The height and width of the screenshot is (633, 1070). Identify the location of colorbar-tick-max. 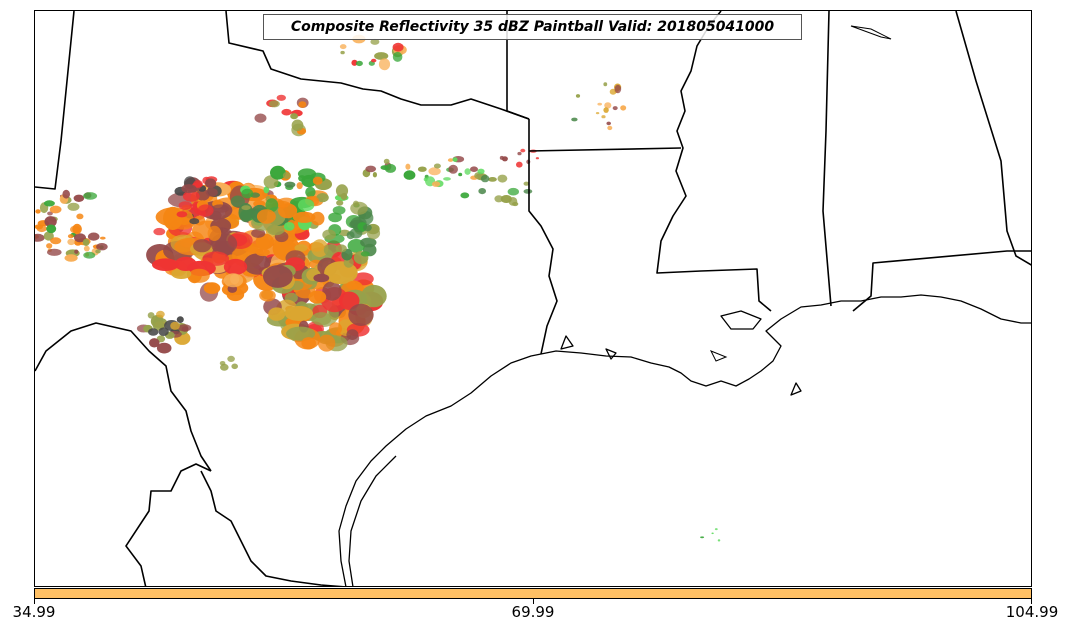
(1031, 601).